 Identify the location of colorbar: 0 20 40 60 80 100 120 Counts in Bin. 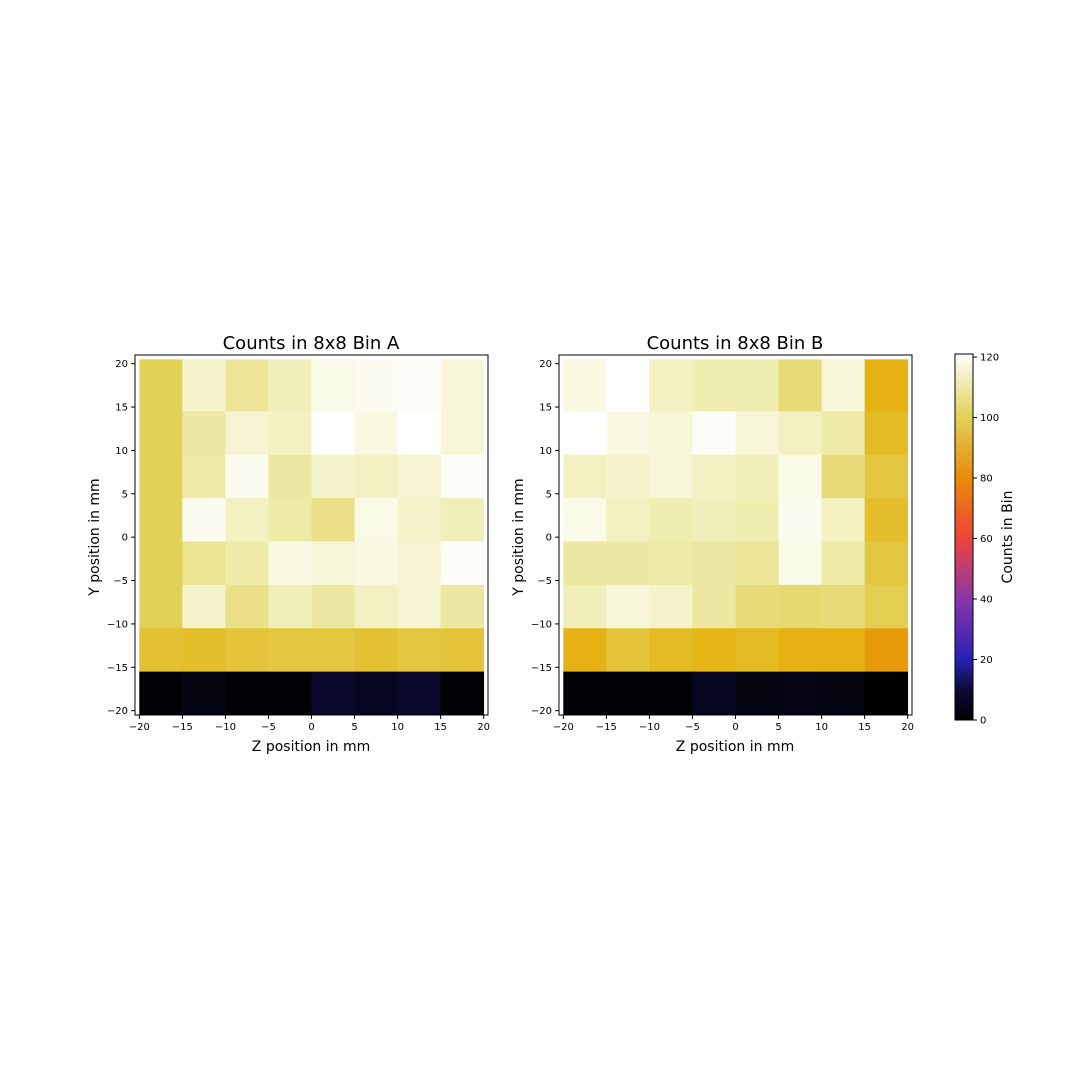
(985, 540).